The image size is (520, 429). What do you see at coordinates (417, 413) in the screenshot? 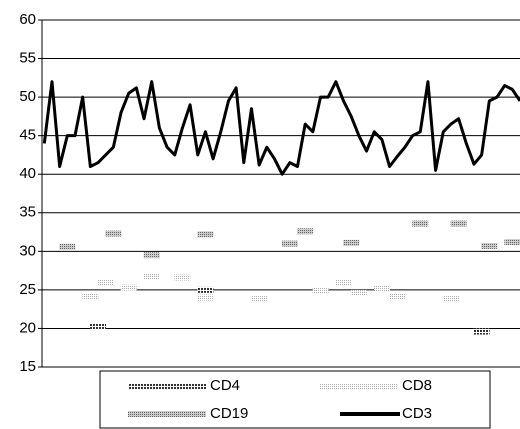
I see `legend-label: CD3` at bounding box center [417, 413].